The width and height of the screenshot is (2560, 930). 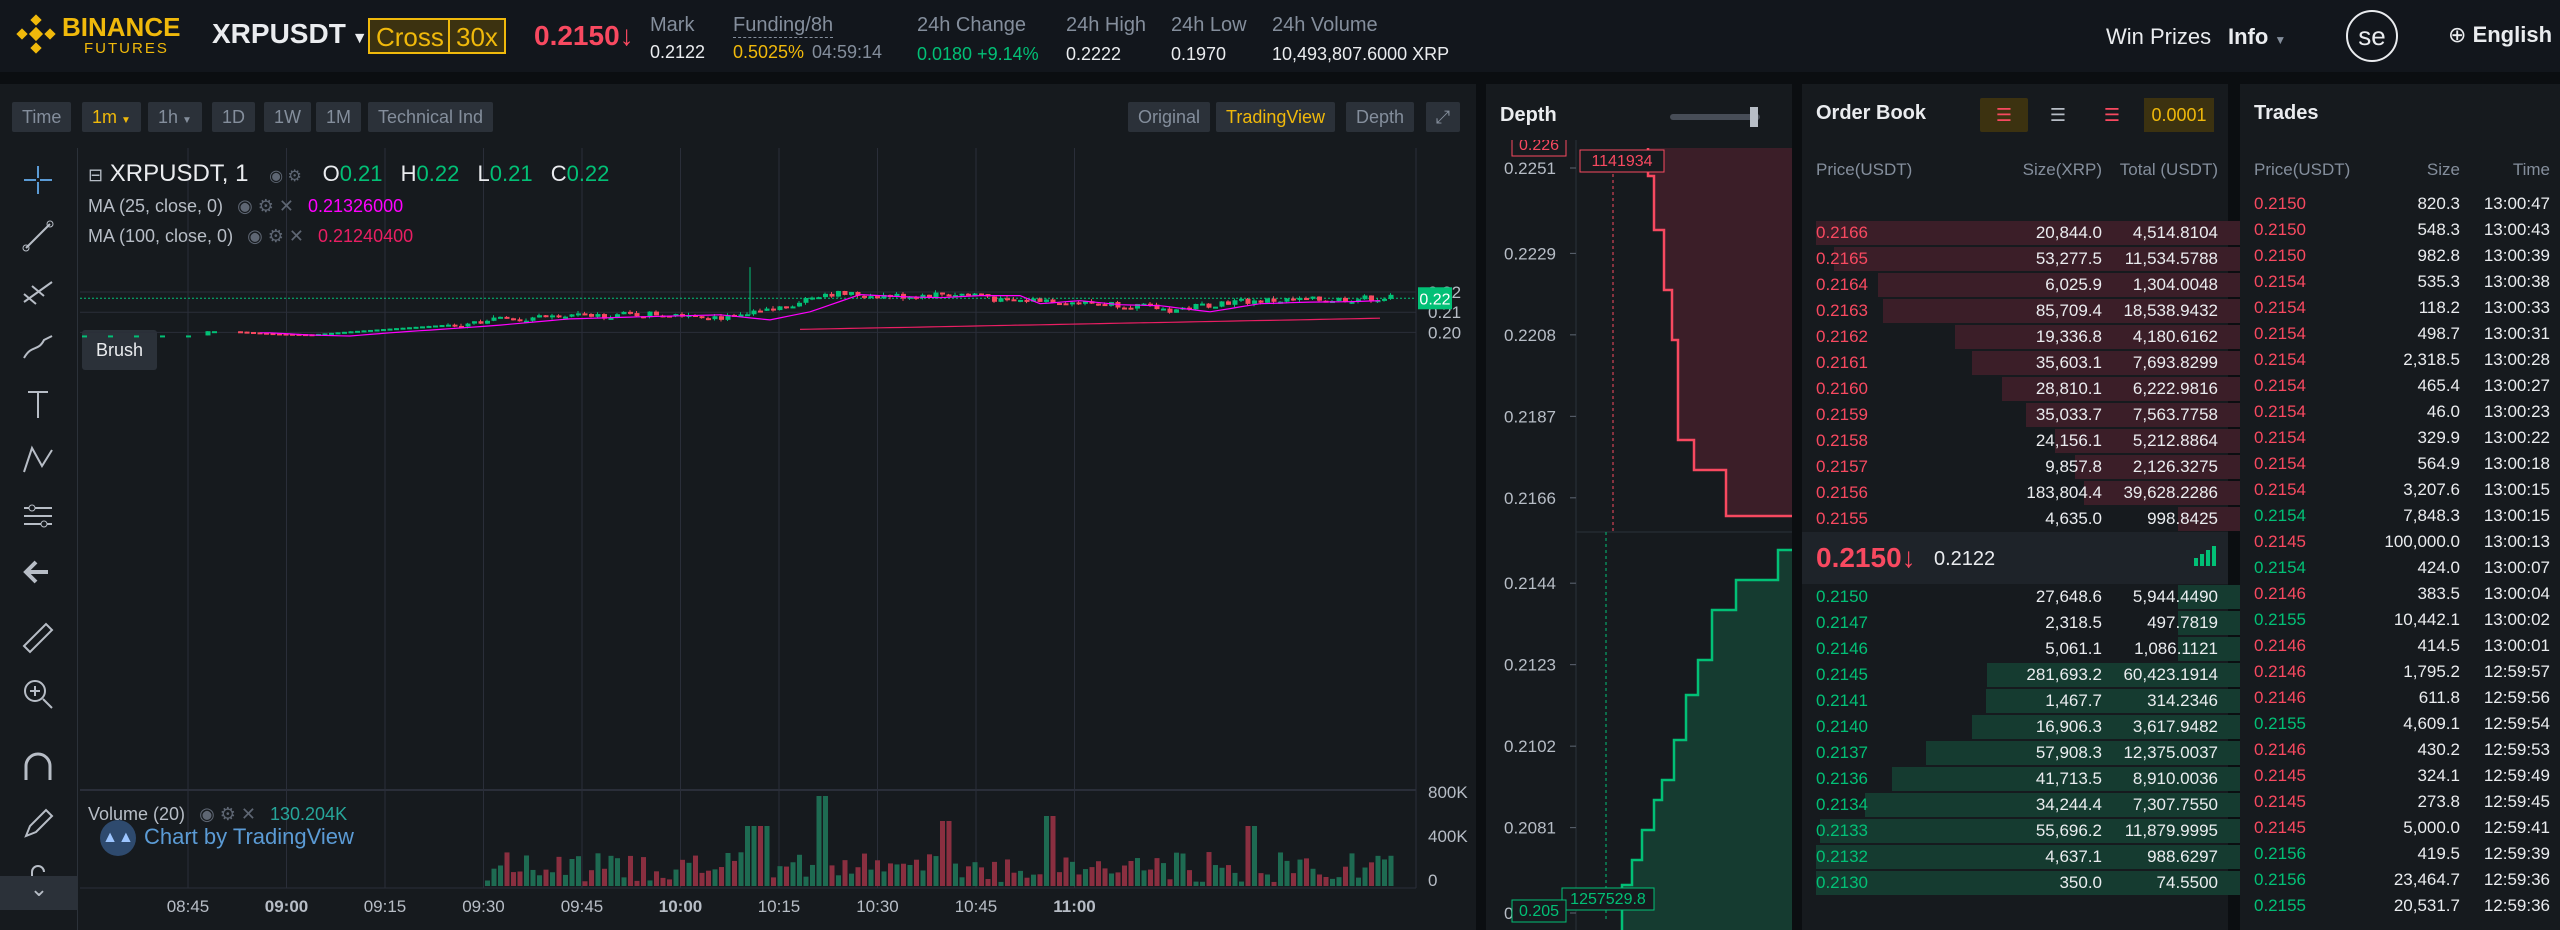 What do you see at coordinates (783, 26) in the screenshot?
I see `funding-label: Funding/8h` at bounding box center [783, 26].